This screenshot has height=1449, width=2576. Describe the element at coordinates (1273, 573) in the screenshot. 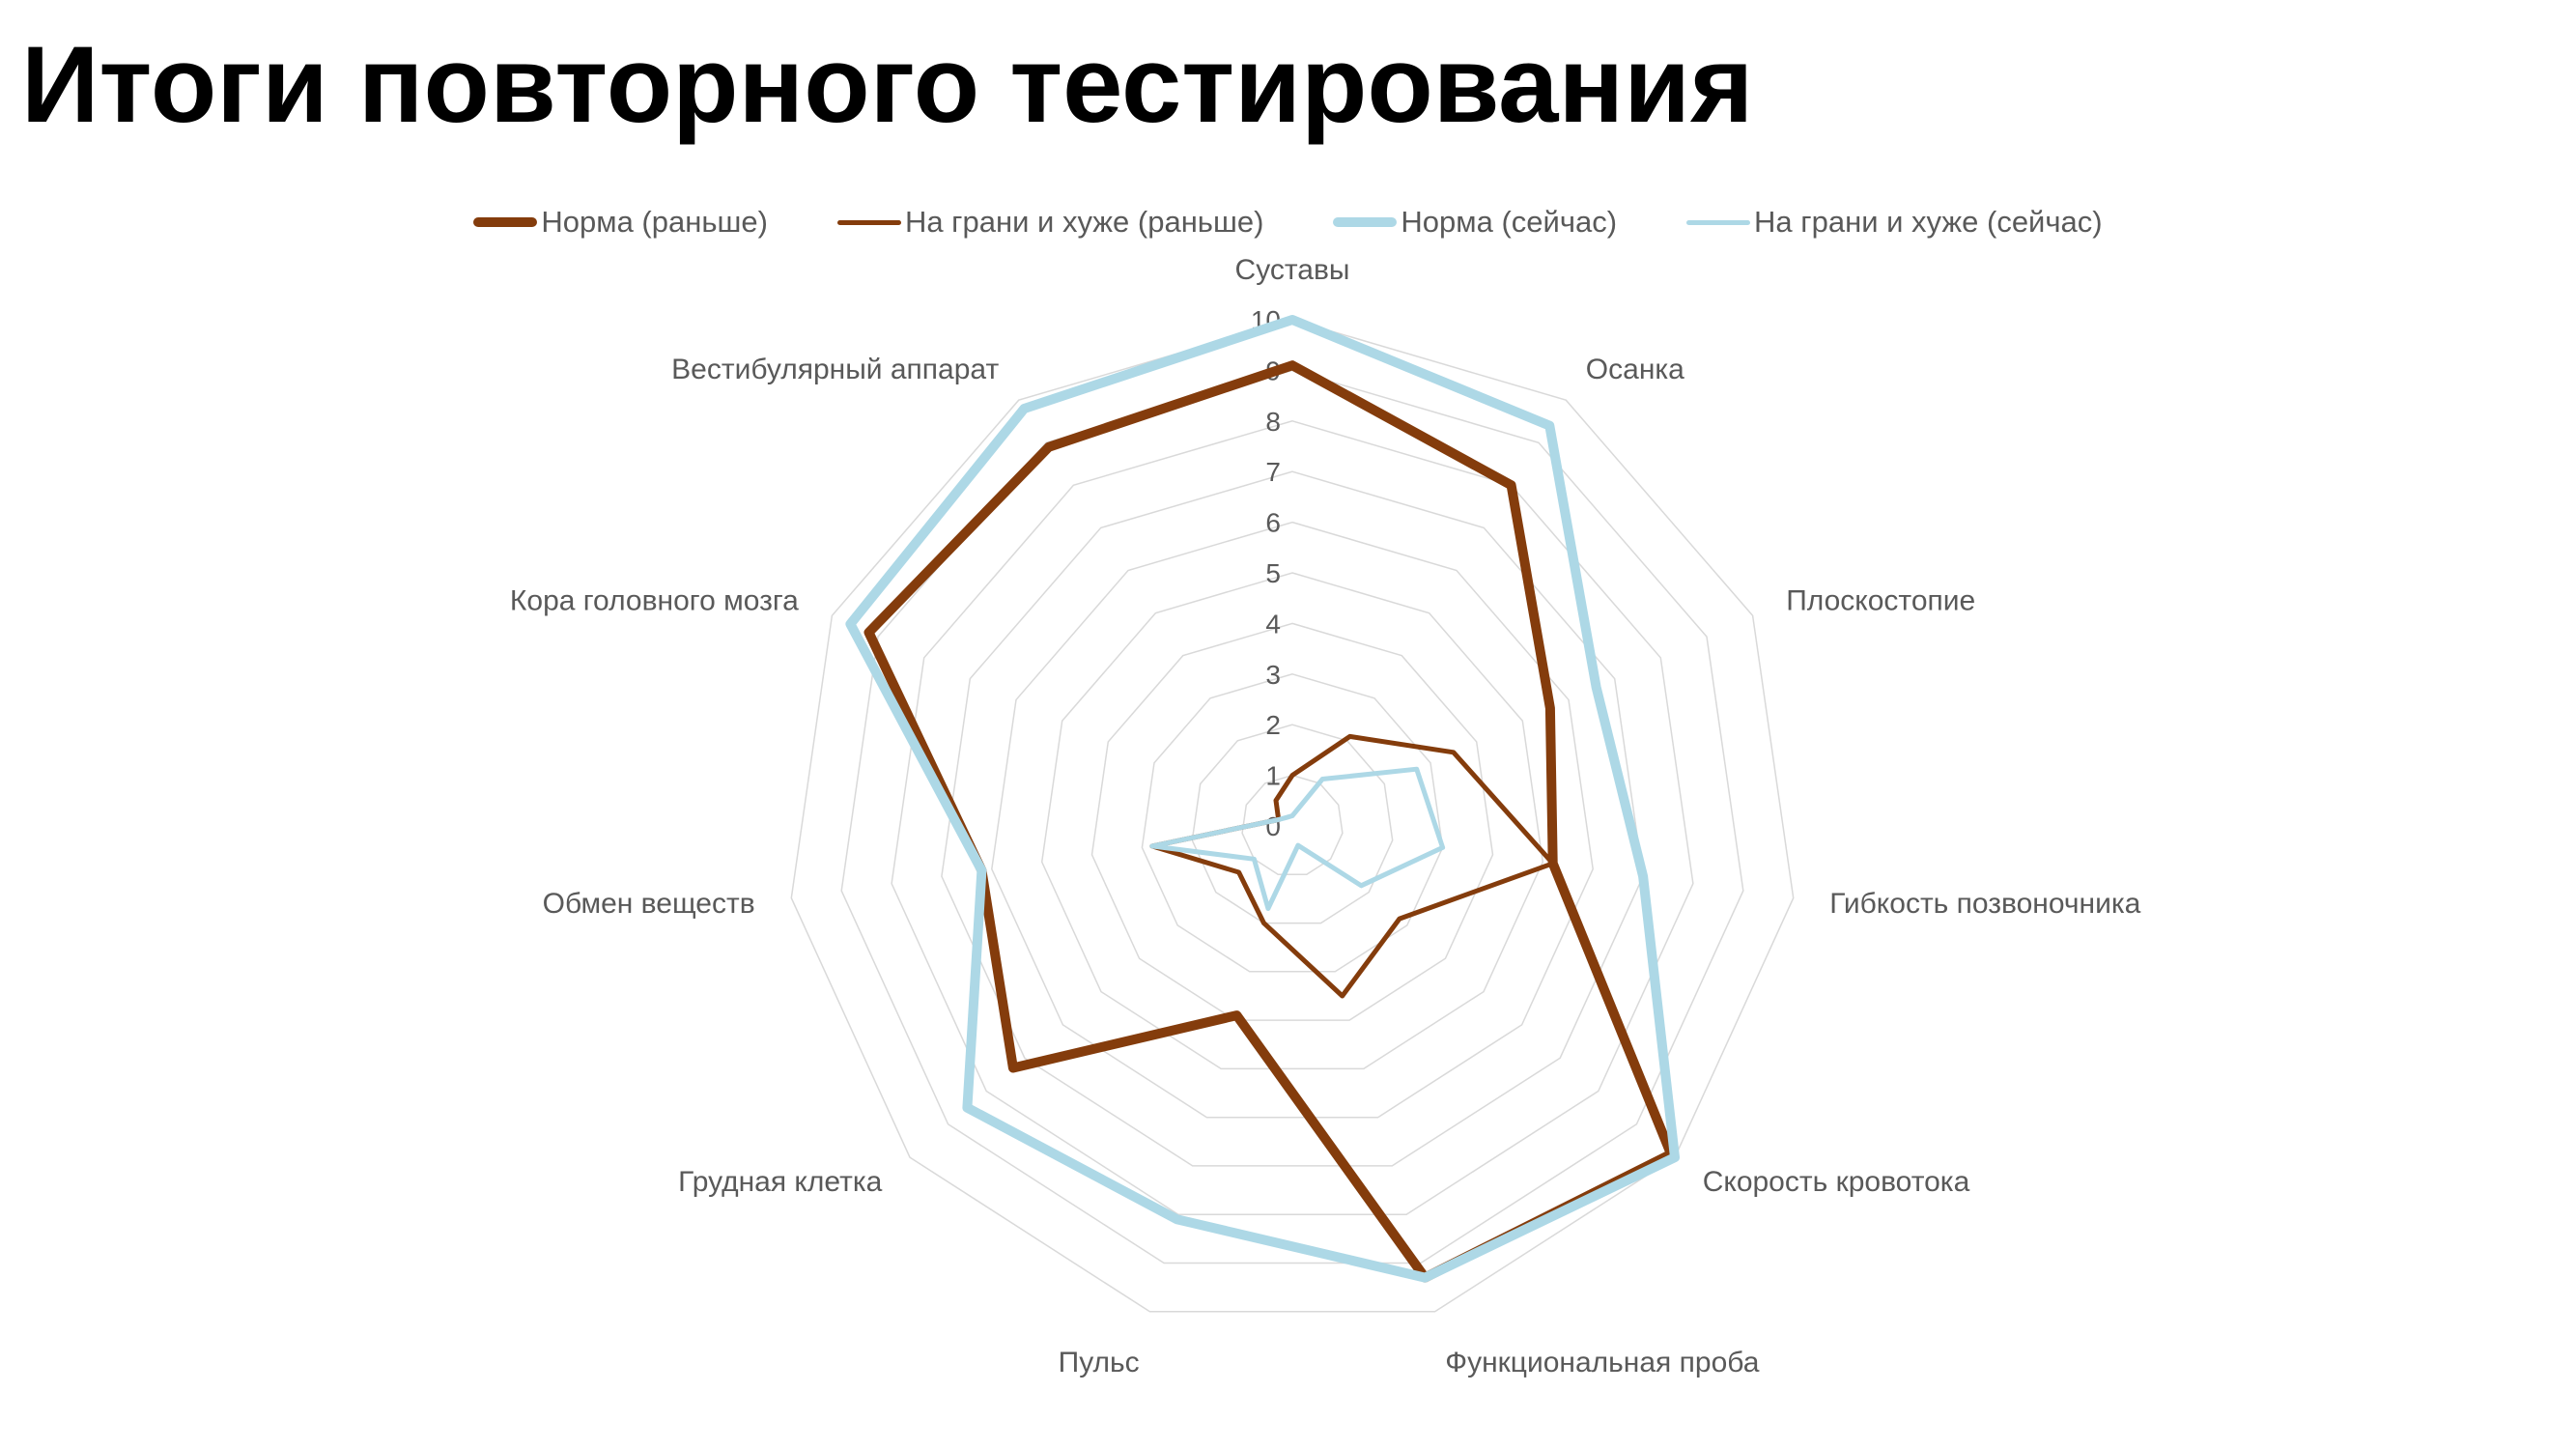

I see `tick-label: 5` at that location.